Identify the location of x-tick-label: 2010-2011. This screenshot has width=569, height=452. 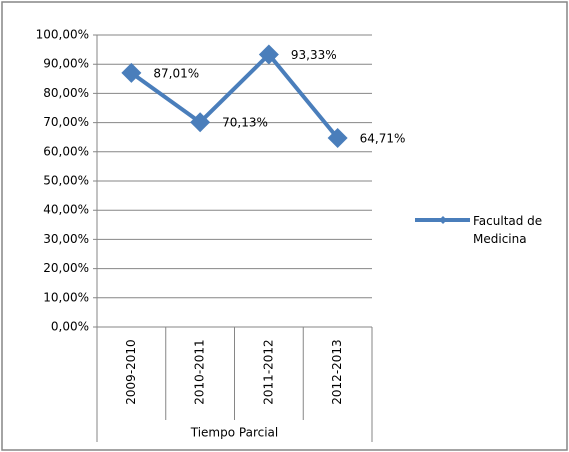
(200, 371).